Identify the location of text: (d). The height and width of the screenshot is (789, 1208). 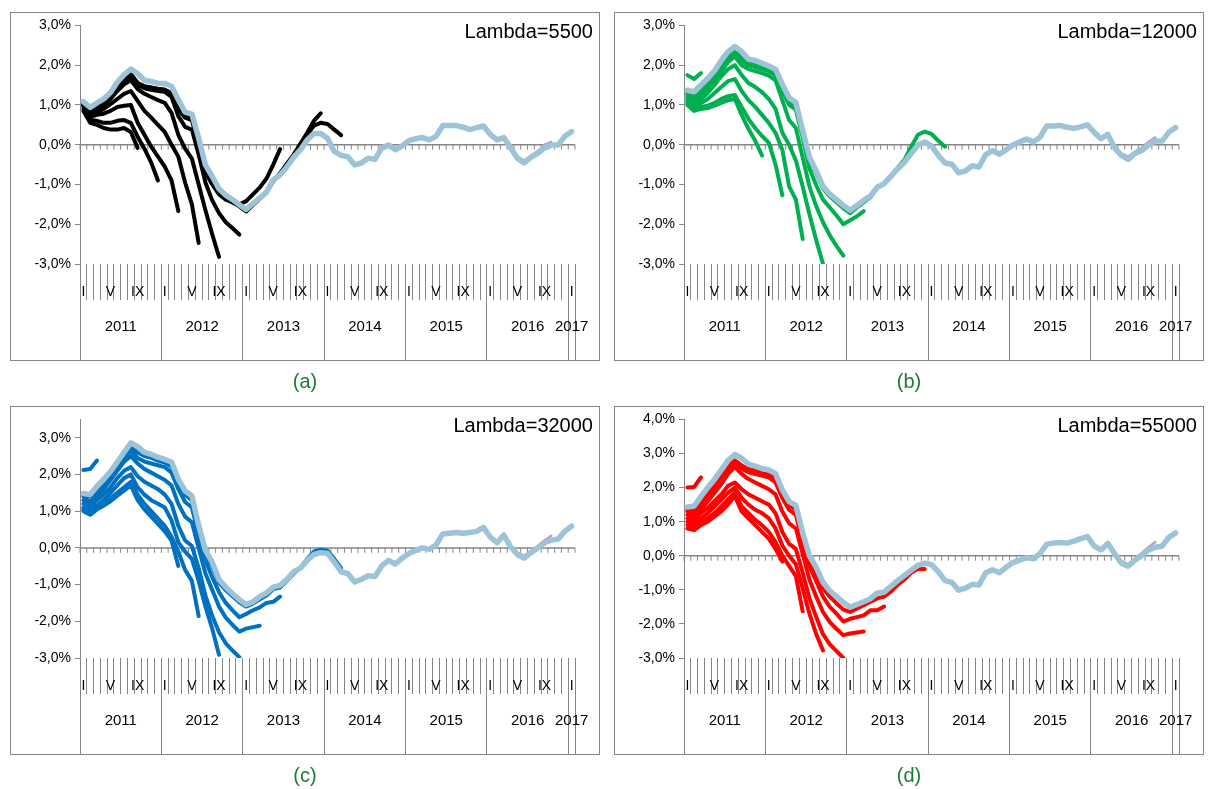
(909, 775).